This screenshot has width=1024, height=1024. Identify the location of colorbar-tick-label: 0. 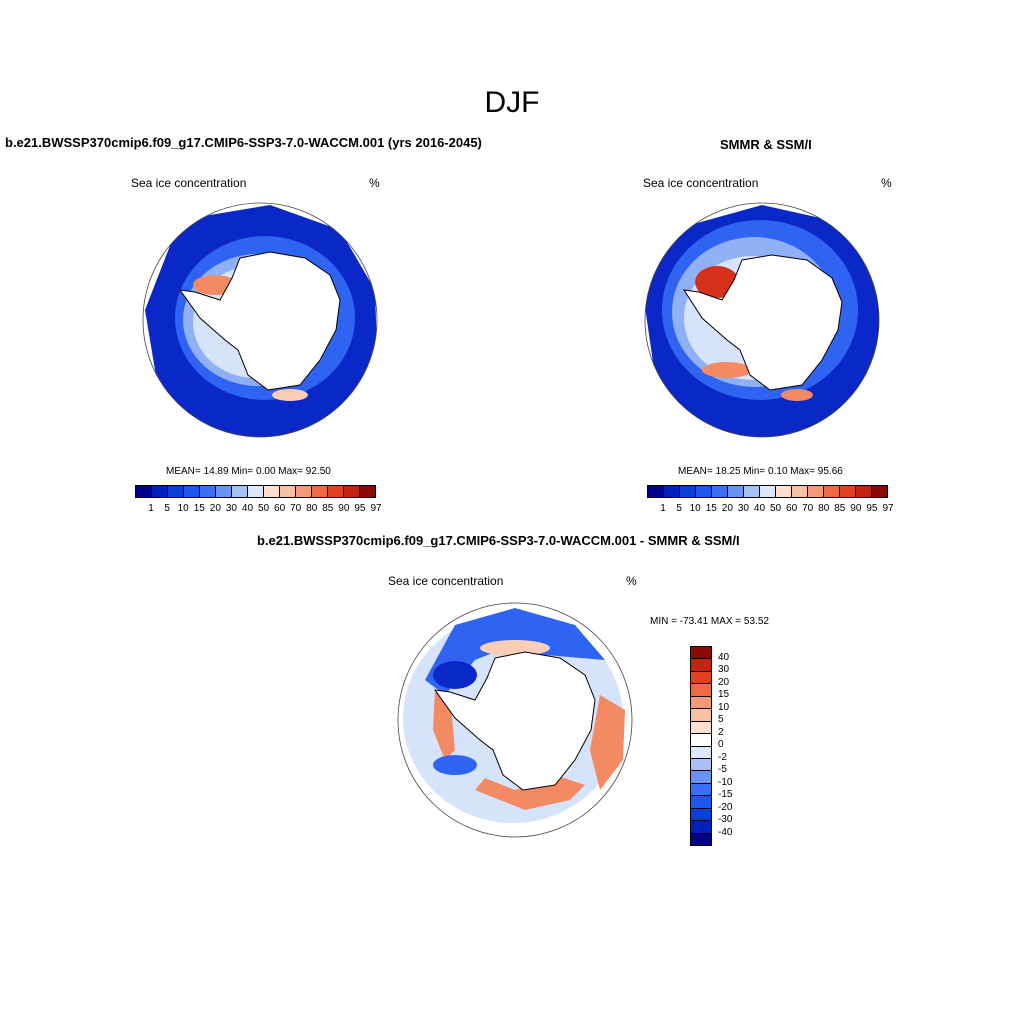
(721, 744).